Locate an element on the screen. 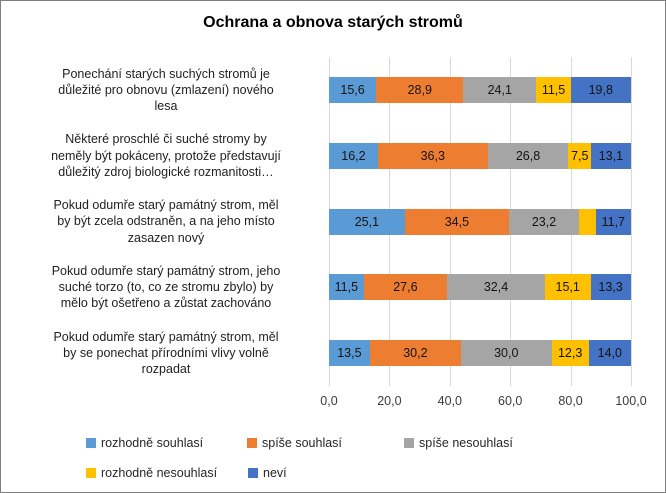 This screenshot has width=666, height=493. x-axis: 0,0 20,0 40,0 60,0 80,0 100,0 is located at coordinates (483, 402).